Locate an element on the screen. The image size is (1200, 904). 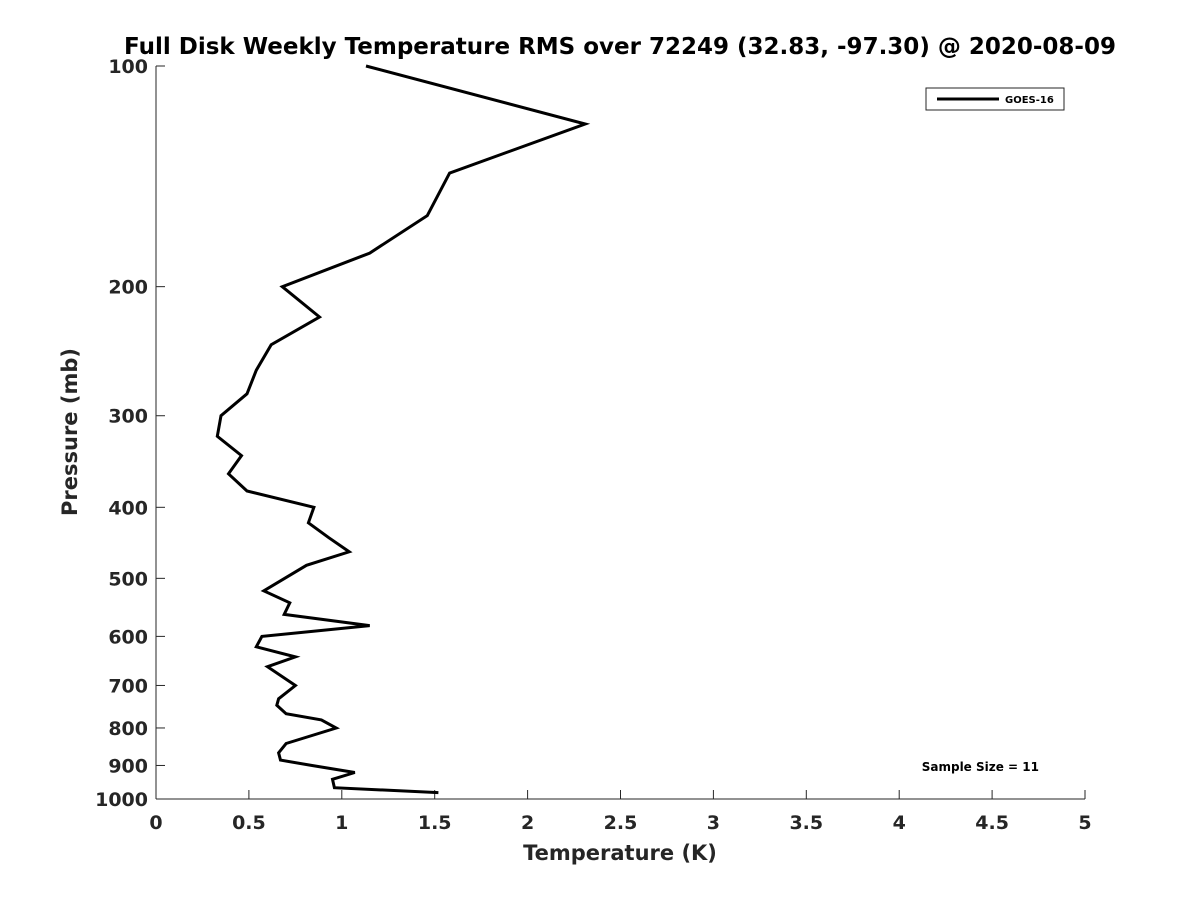
x-tick-label: 1 is located at coordinates (341, 823).